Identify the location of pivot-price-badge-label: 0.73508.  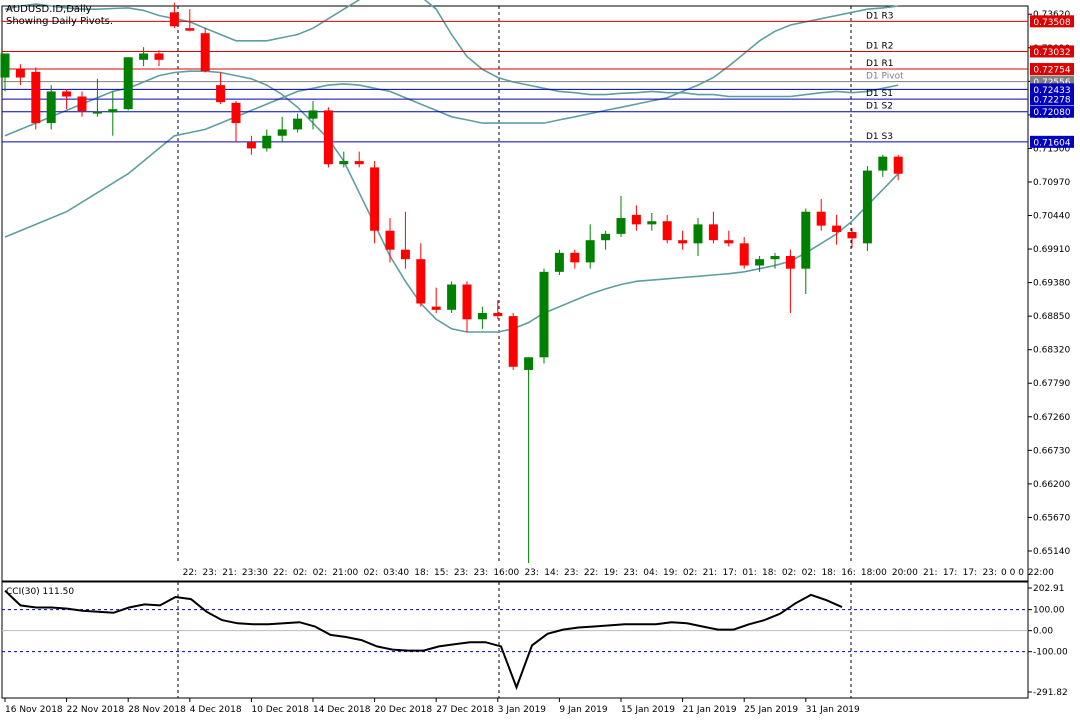
(1051, 23).